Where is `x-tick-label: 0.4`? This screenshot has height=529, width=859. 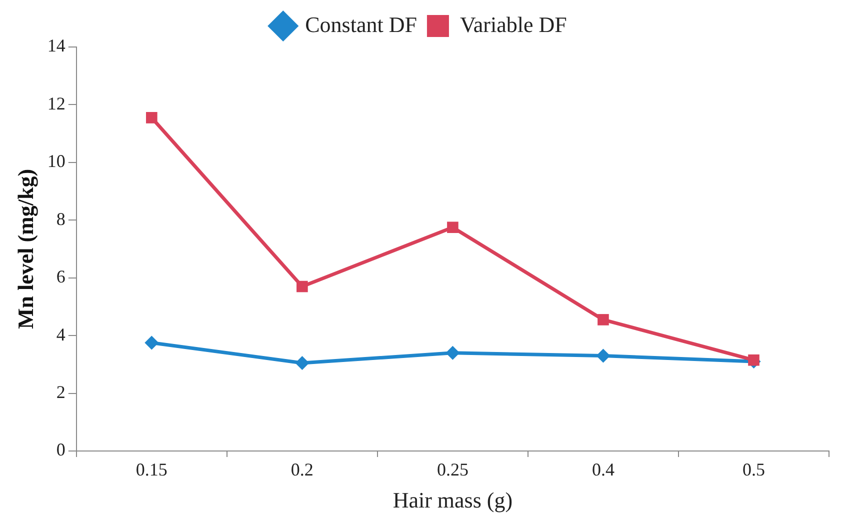
x-tick-label: 0.4 is located at coordinates (603, 470).